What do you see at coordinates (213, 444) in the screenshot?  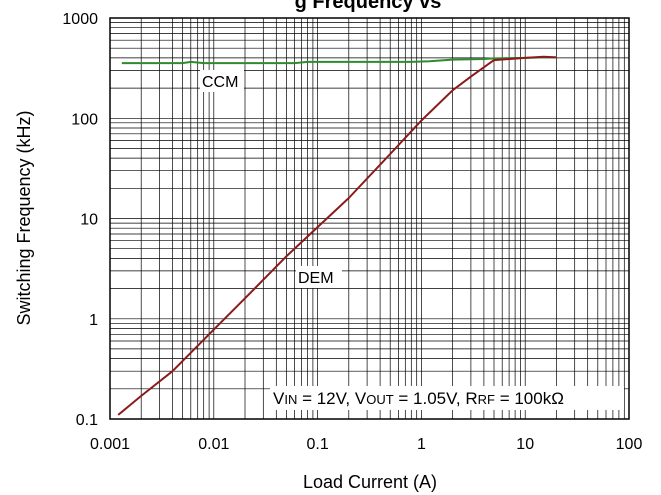 I see `x-tick-label: 0.01` at bounding box center [213, 444].